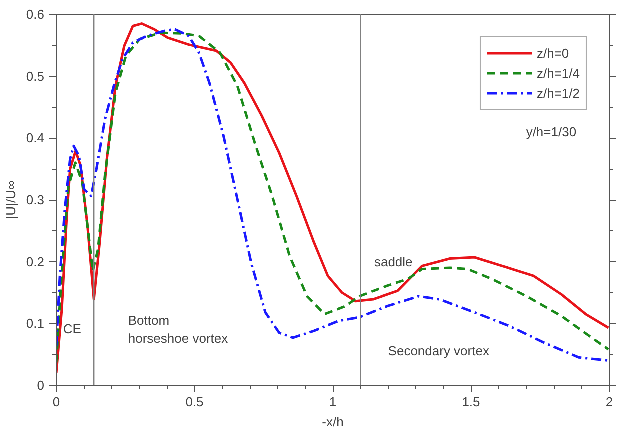 This screenshot has width=627, height=432. What do you see at coordinates (558, 73) in the screenshot?
I see `legend-label: z/h=1/4` at bounding box center [558, 73].